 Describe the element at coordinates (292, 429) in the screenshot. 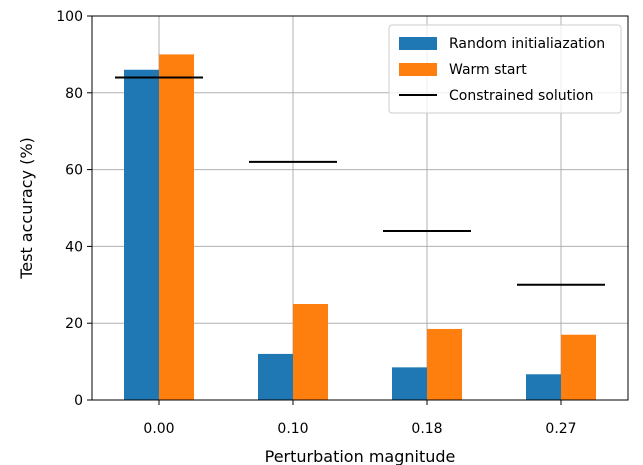

I see `x-tick-label: 0.10` at that location.